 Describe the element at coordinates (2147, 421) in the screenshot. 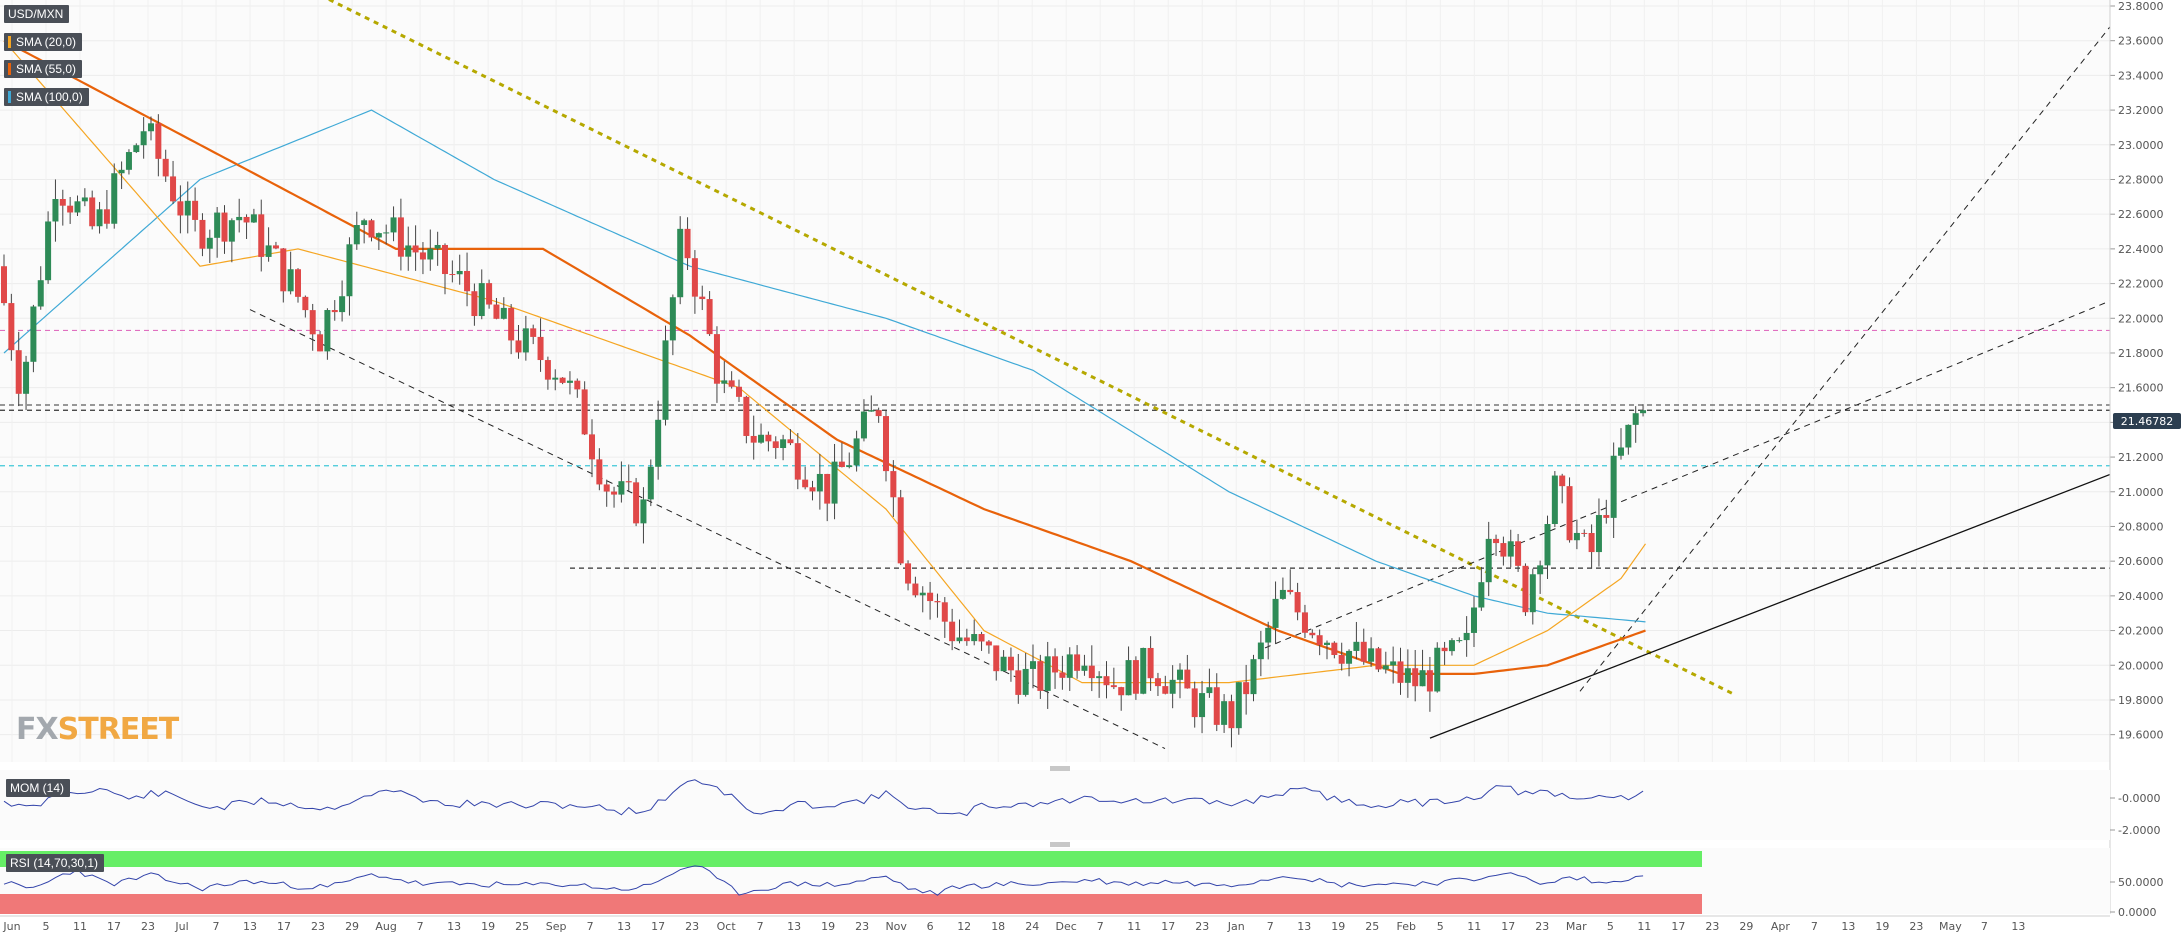

I see `last-price-marker: 21.46782` at that location.